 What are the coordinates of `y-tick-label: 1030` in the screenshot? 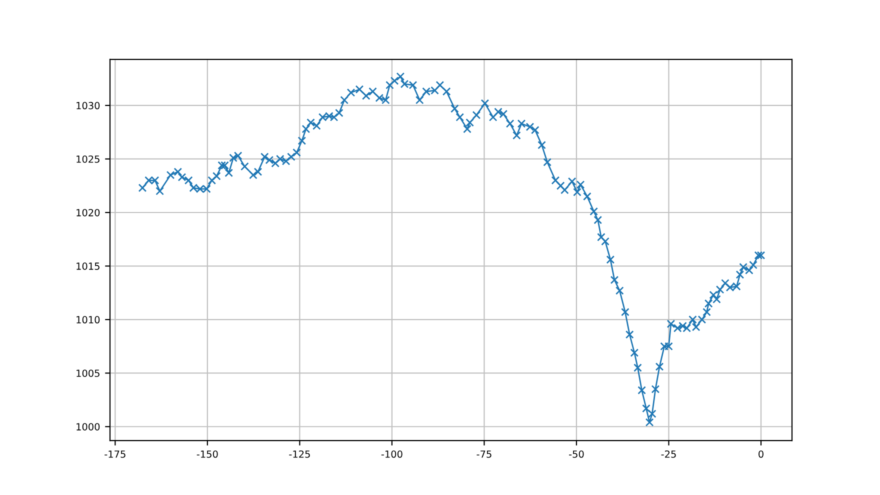 It's located at (88, 106).